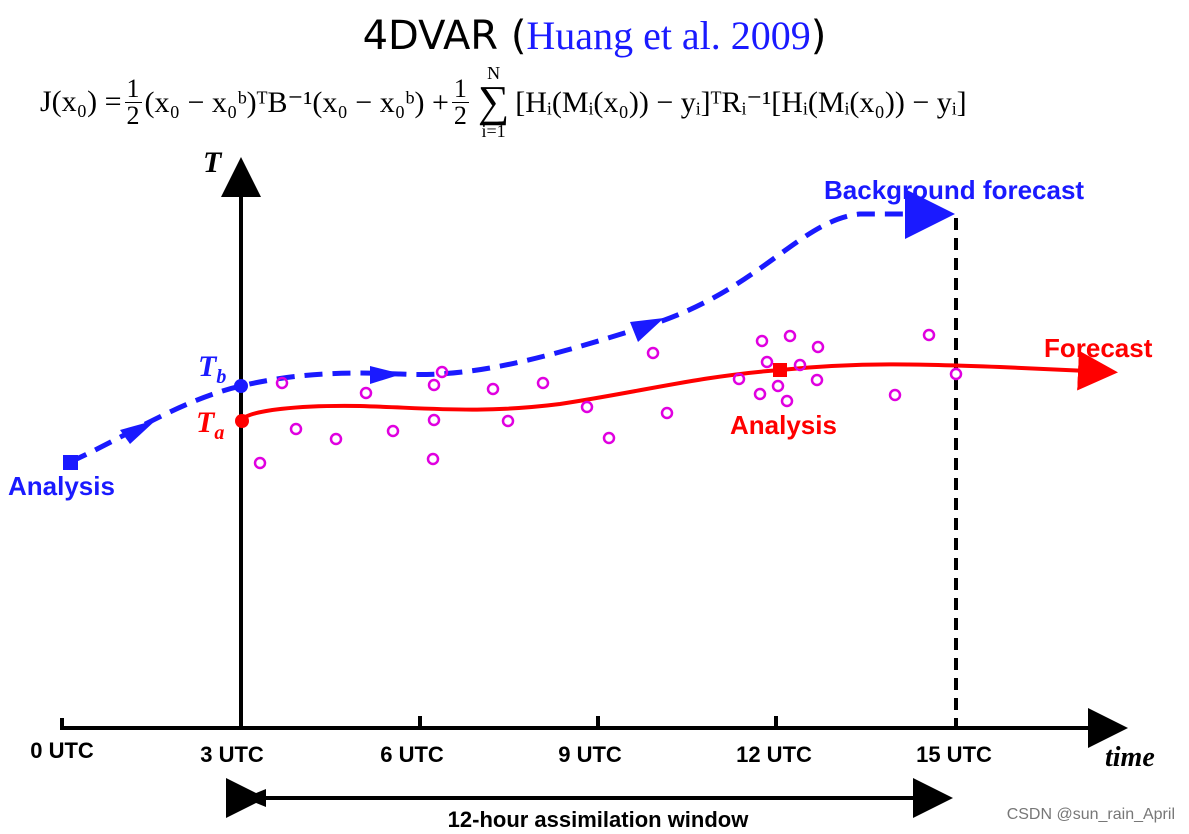 This screenshot has height=834, width=1189. What do you see at coordinates (255, 798) in the screenshot?
I see `window-arrow-left-head` at bounding box center [255, 798].